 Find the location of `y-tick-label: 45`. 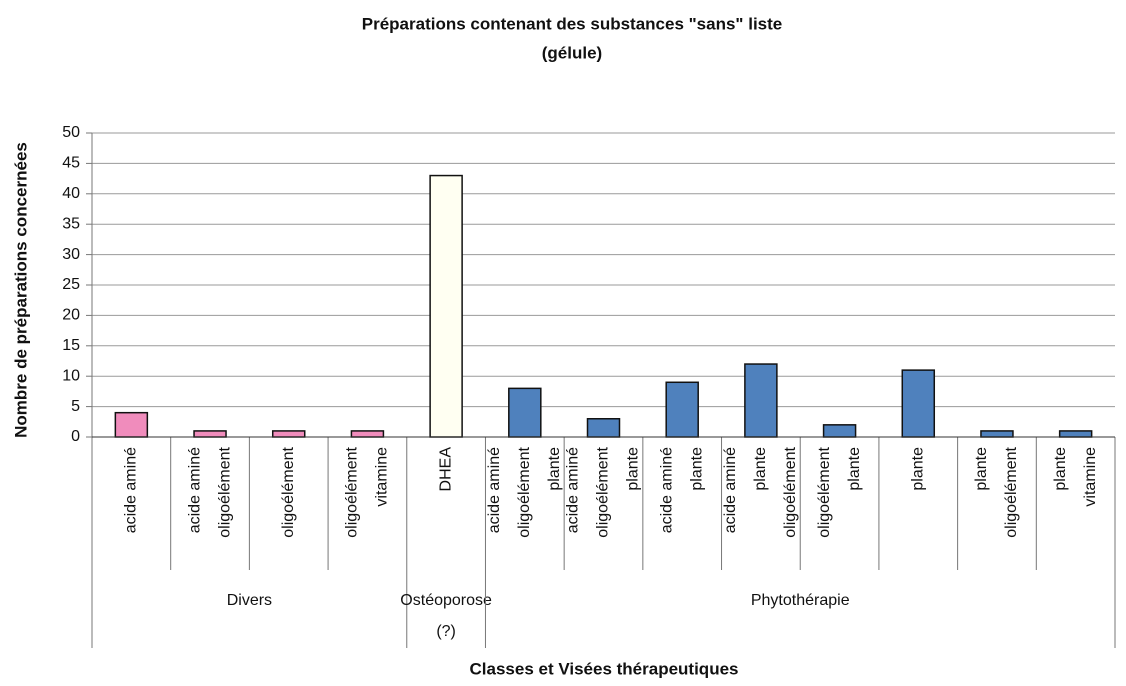

y-tick-label: 45 is located at coordinates (71, 163).